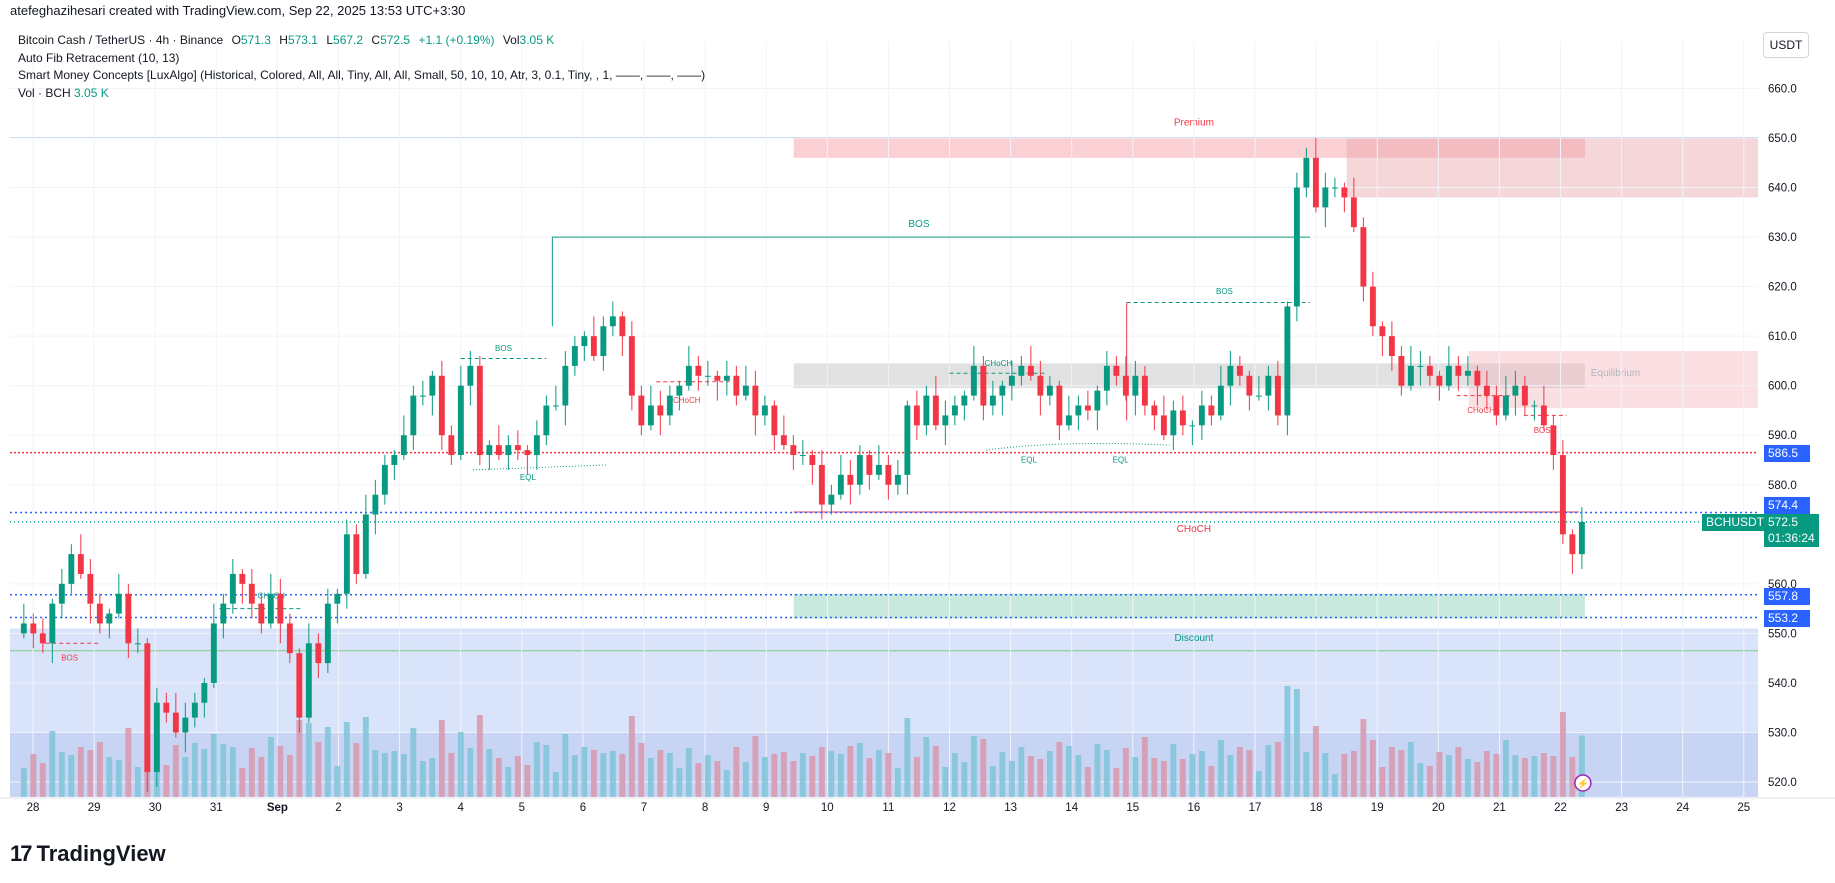  What do you see at coordinates (1786, 45) in the screenshot?
I see `currency-selector: USDT` at bounding box center [1786, 45].